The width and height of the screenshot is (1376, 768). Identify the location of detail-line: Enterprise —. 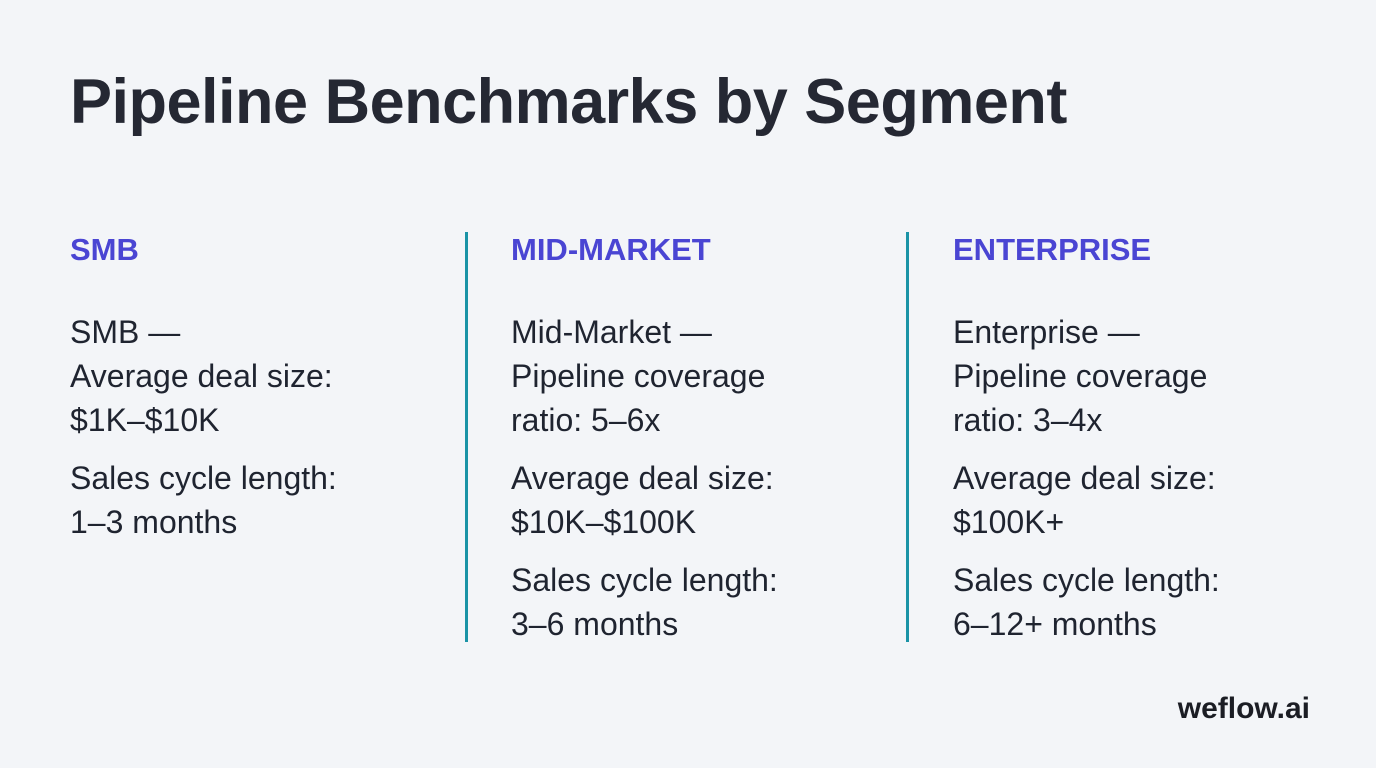
(1046, 332).